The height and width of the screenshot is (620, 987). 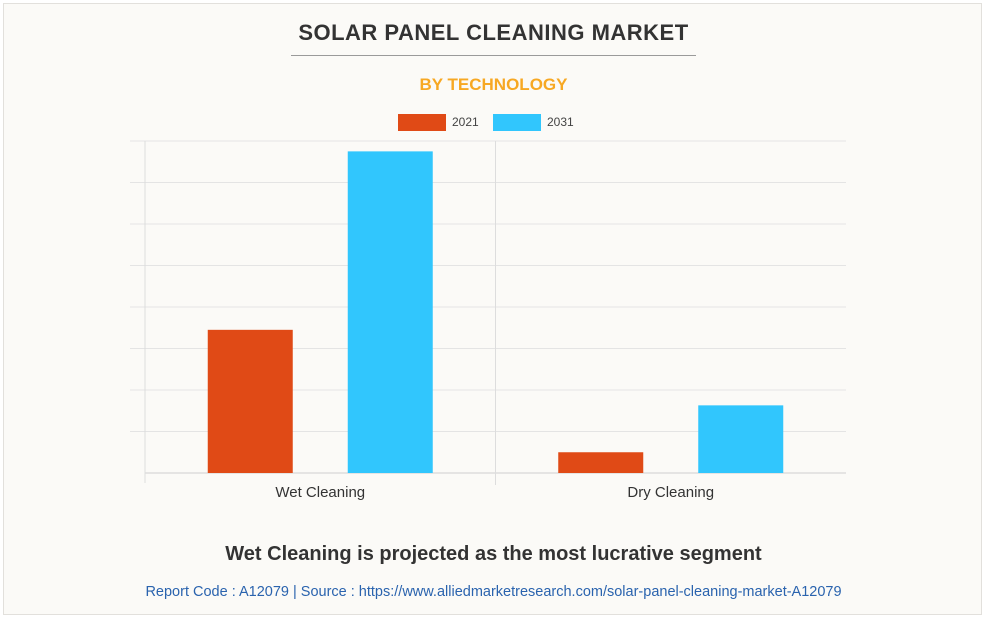 What do you see at coordinates (670, 492) in the screenshot?
I see `x-tick-label: Dry Cleaning` at bounding box center [670, 492].